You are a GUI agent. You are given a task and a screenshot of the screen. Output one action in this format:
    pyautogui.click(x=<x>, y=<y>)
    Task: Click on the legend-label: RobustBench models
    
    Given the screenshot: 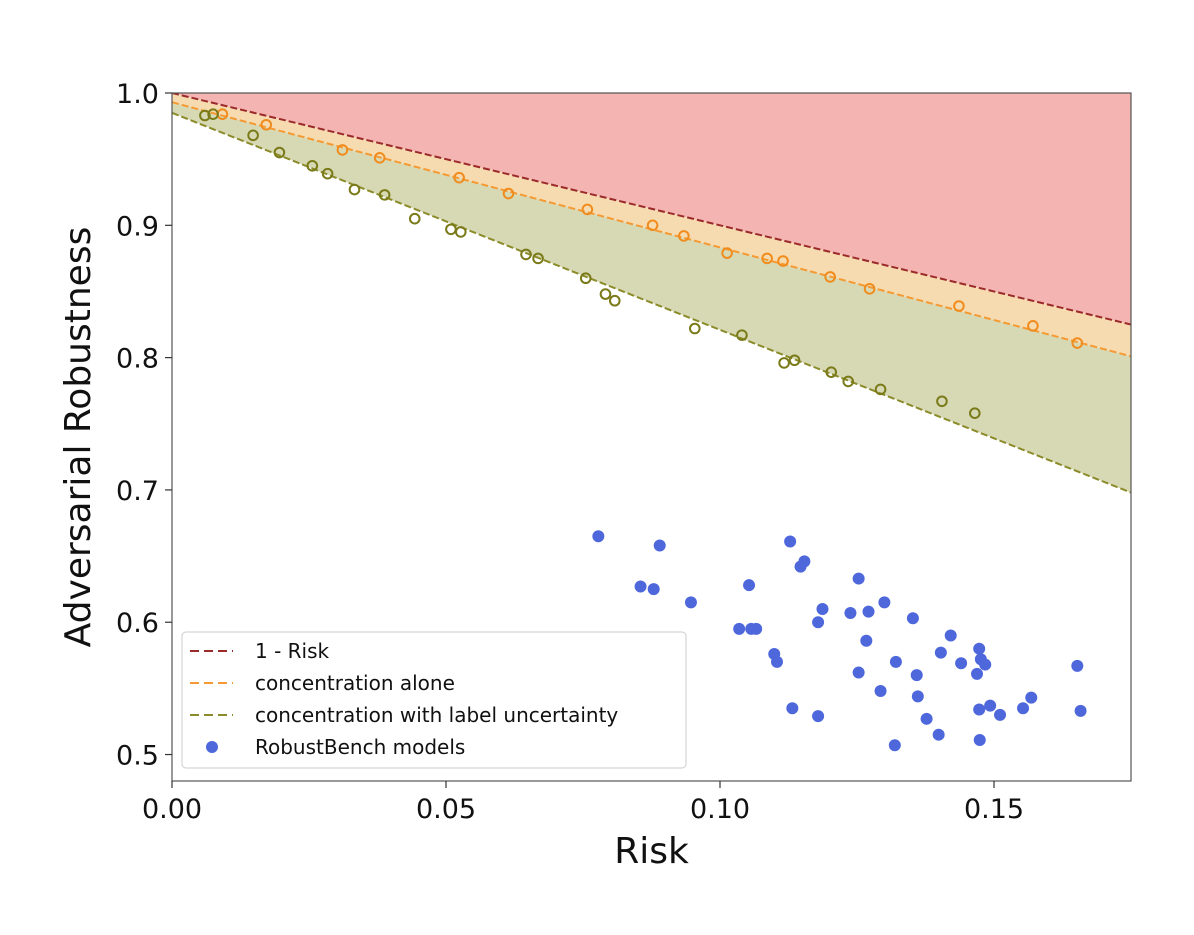 What is the action you would take?
    pyautogui.click(x=360, y=747)
    